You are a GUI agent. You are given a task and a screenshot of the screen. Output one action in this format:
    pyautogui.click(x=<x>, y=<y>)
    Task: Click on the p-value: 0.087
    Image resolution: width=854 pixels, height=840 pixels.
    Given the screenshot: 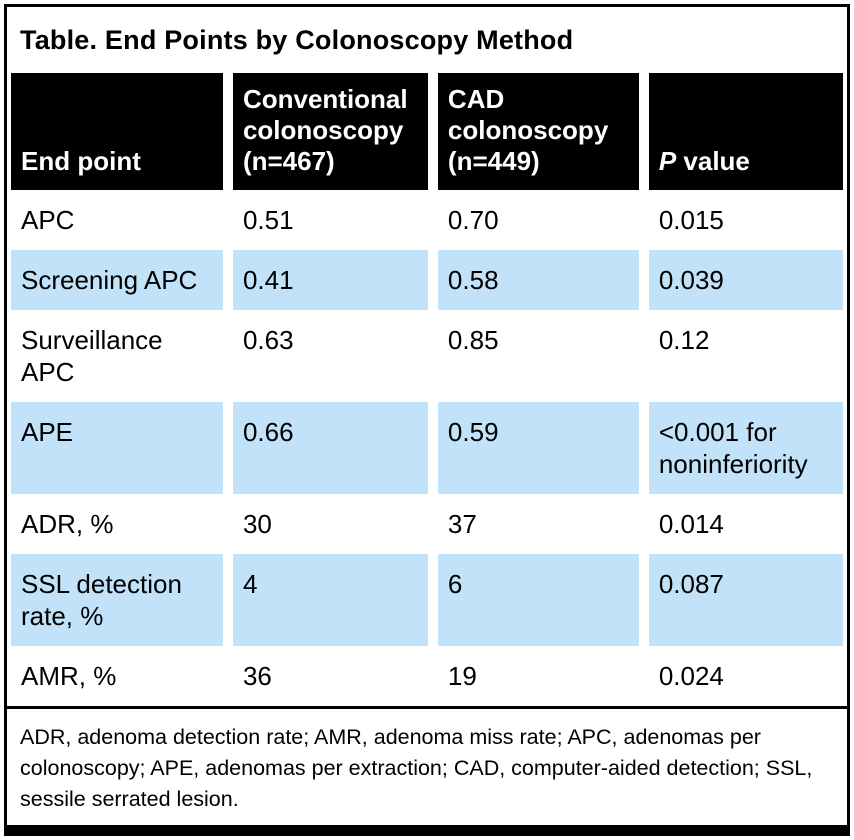 What is the action you would take?
    pyautogui.click(x=745, y=600)
    